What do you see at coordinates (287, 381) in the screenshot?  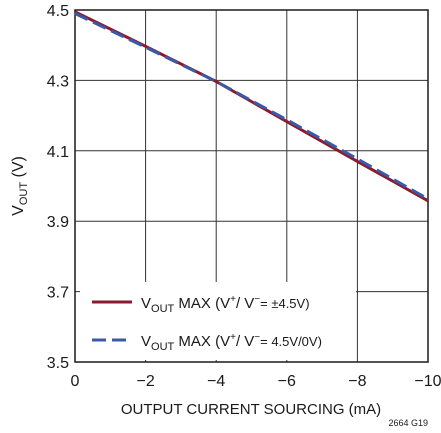 I see `x-tick-label-3: −6` at bounding box center [287, 381].